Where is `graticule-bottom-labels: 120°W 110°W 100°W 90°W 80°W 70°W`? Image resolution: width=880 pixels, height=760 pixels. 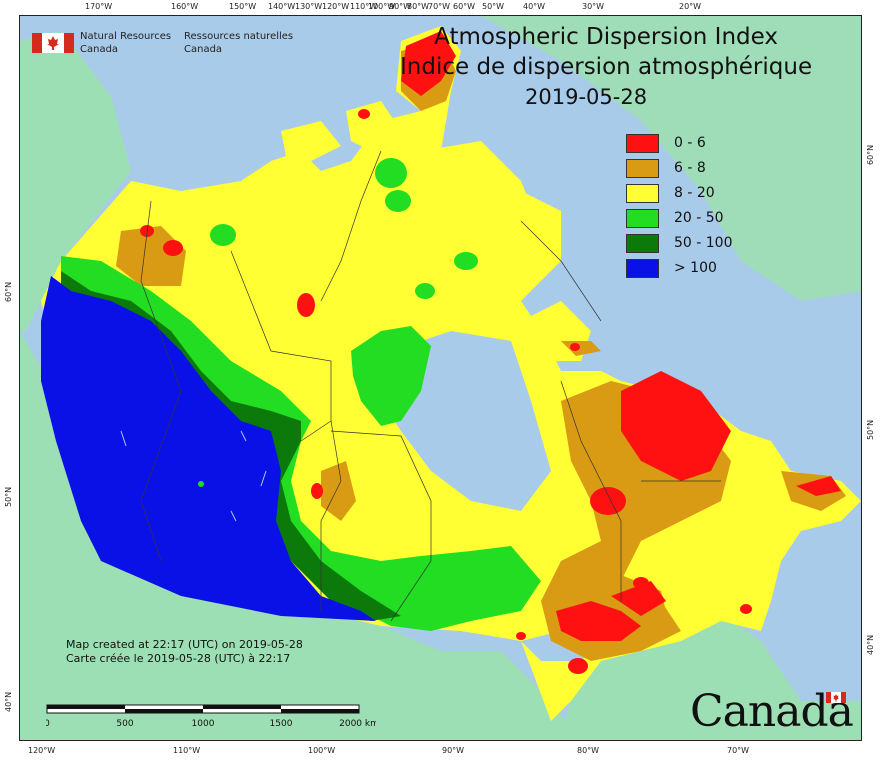 graticule-bottom-labels: 120°W 110°W 100°W 90°W 80°W 70°W is located at coordinates (440, 750).